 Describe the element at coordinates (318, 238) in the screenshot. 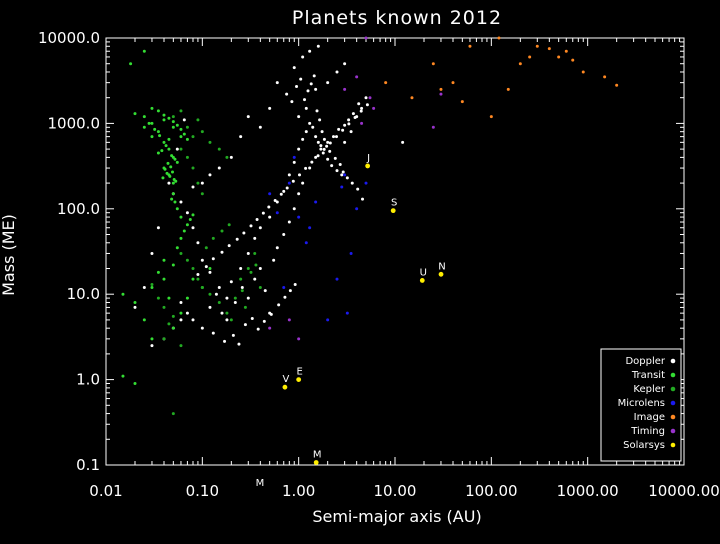

I see `series-microlens` at that location.